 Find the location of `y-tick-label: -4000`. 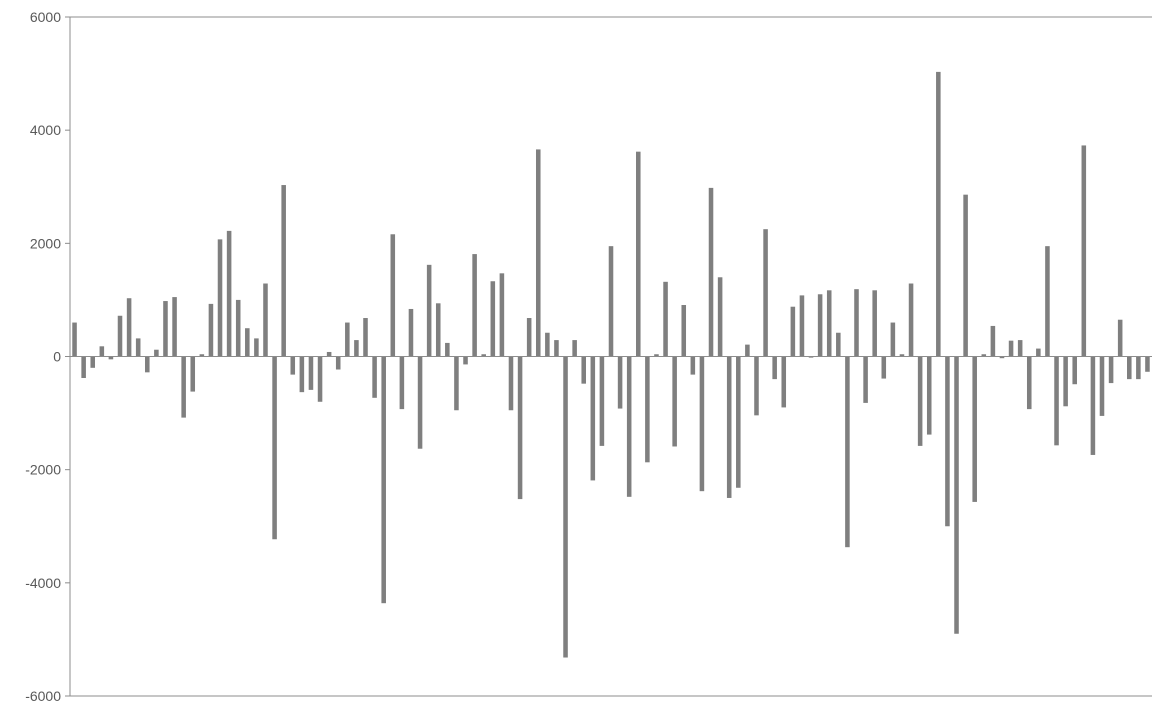

y-tick-label: -4000 is located at coordinates (43, 583).